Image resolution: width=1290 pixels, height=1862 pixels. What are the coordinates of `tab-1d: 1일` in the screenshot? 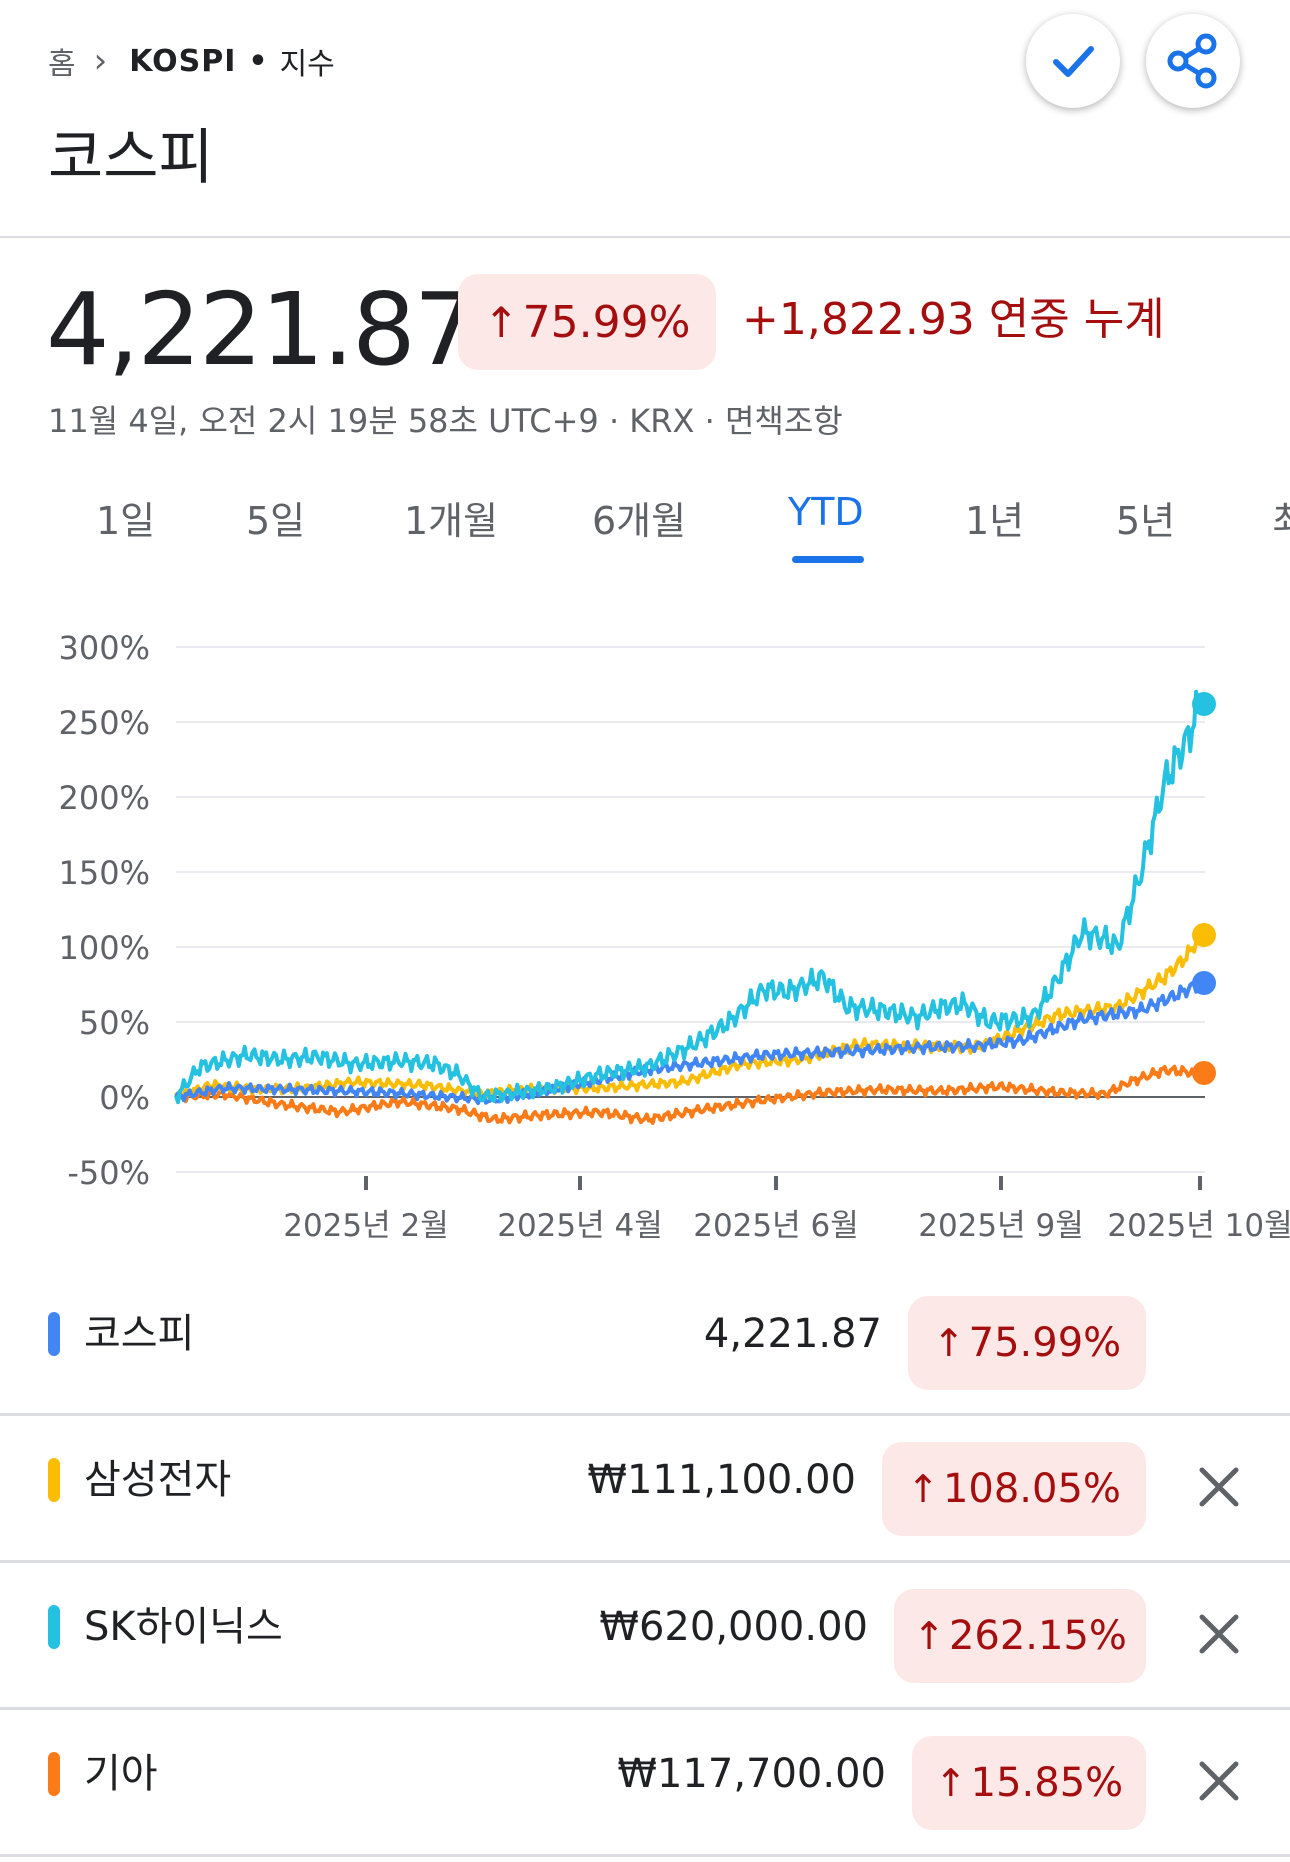 It's located at (126, 521).